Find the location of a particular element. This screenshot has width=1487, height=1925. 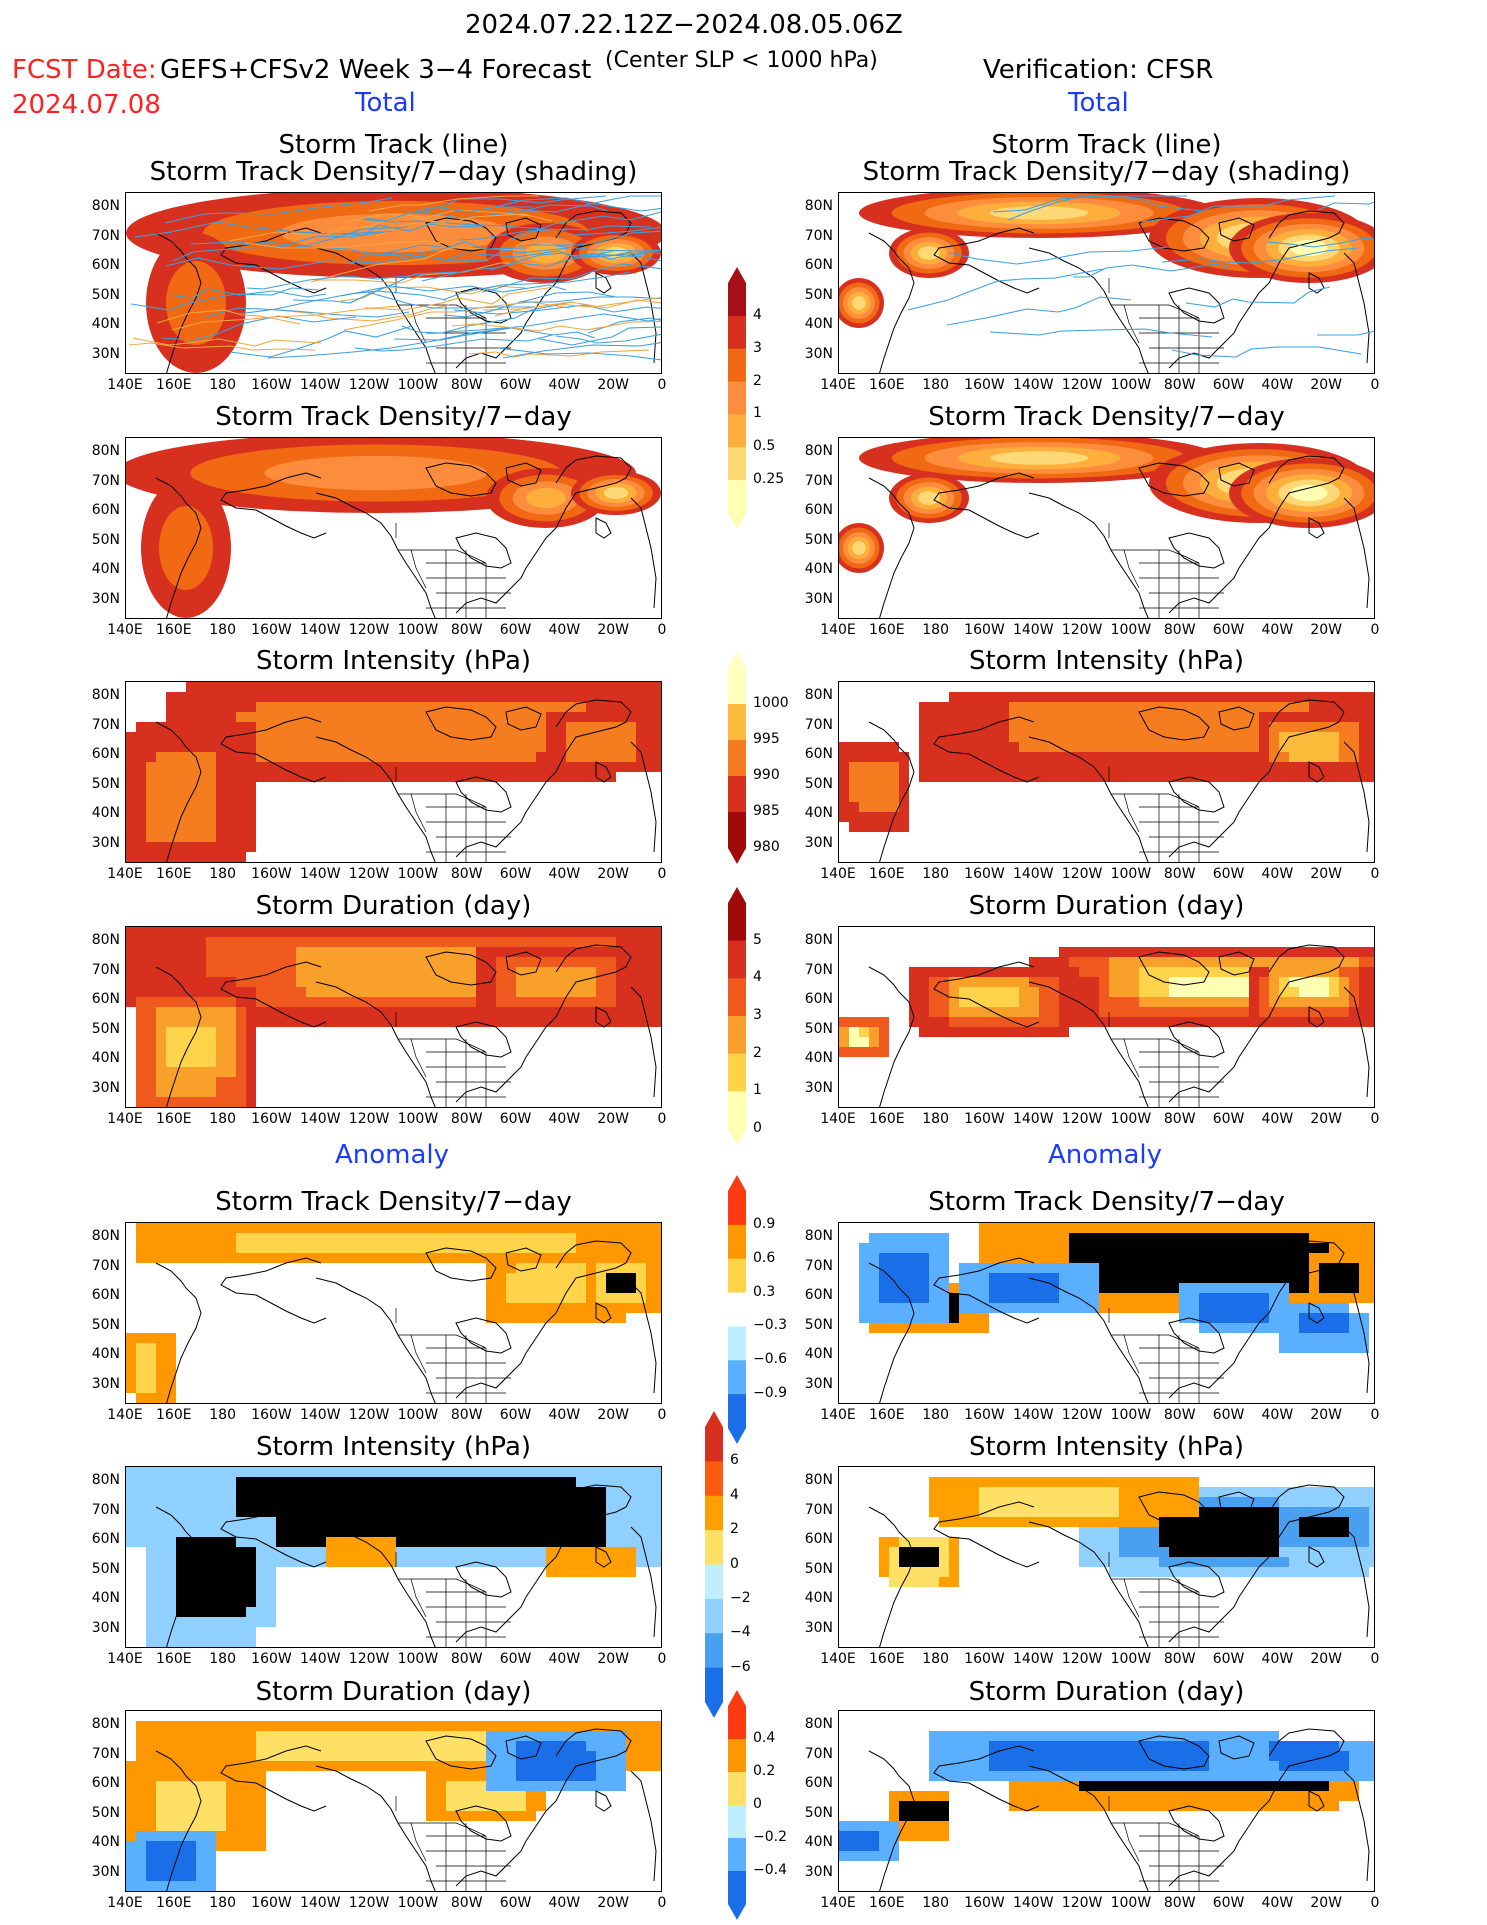

map-track-line-verification is located at coordinates (1106, 283).